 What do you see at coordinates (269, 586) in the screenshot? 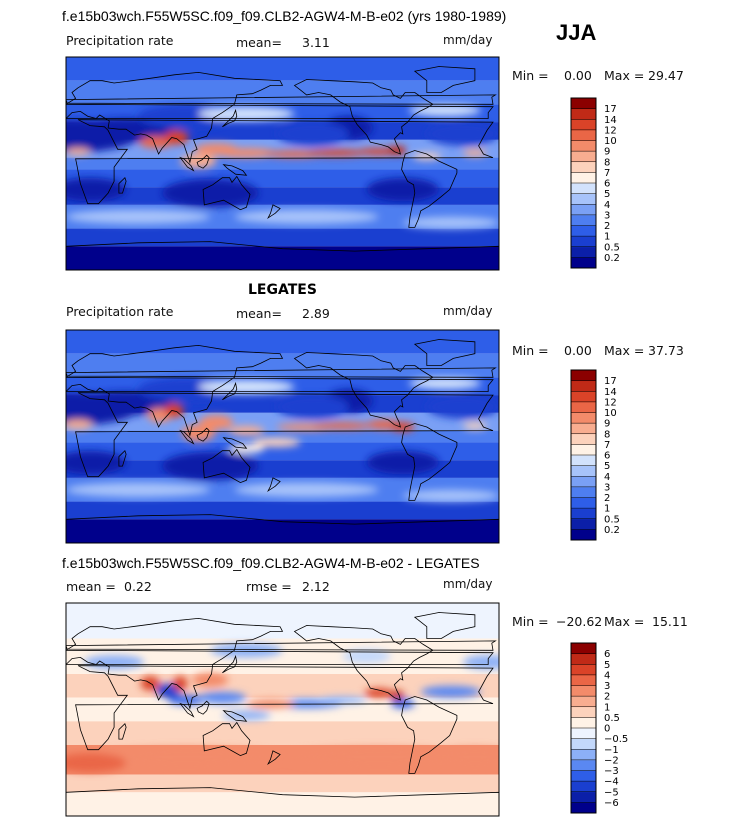
I see `panel3-rmse-label: rmse =` at bounding box center [269, 586].